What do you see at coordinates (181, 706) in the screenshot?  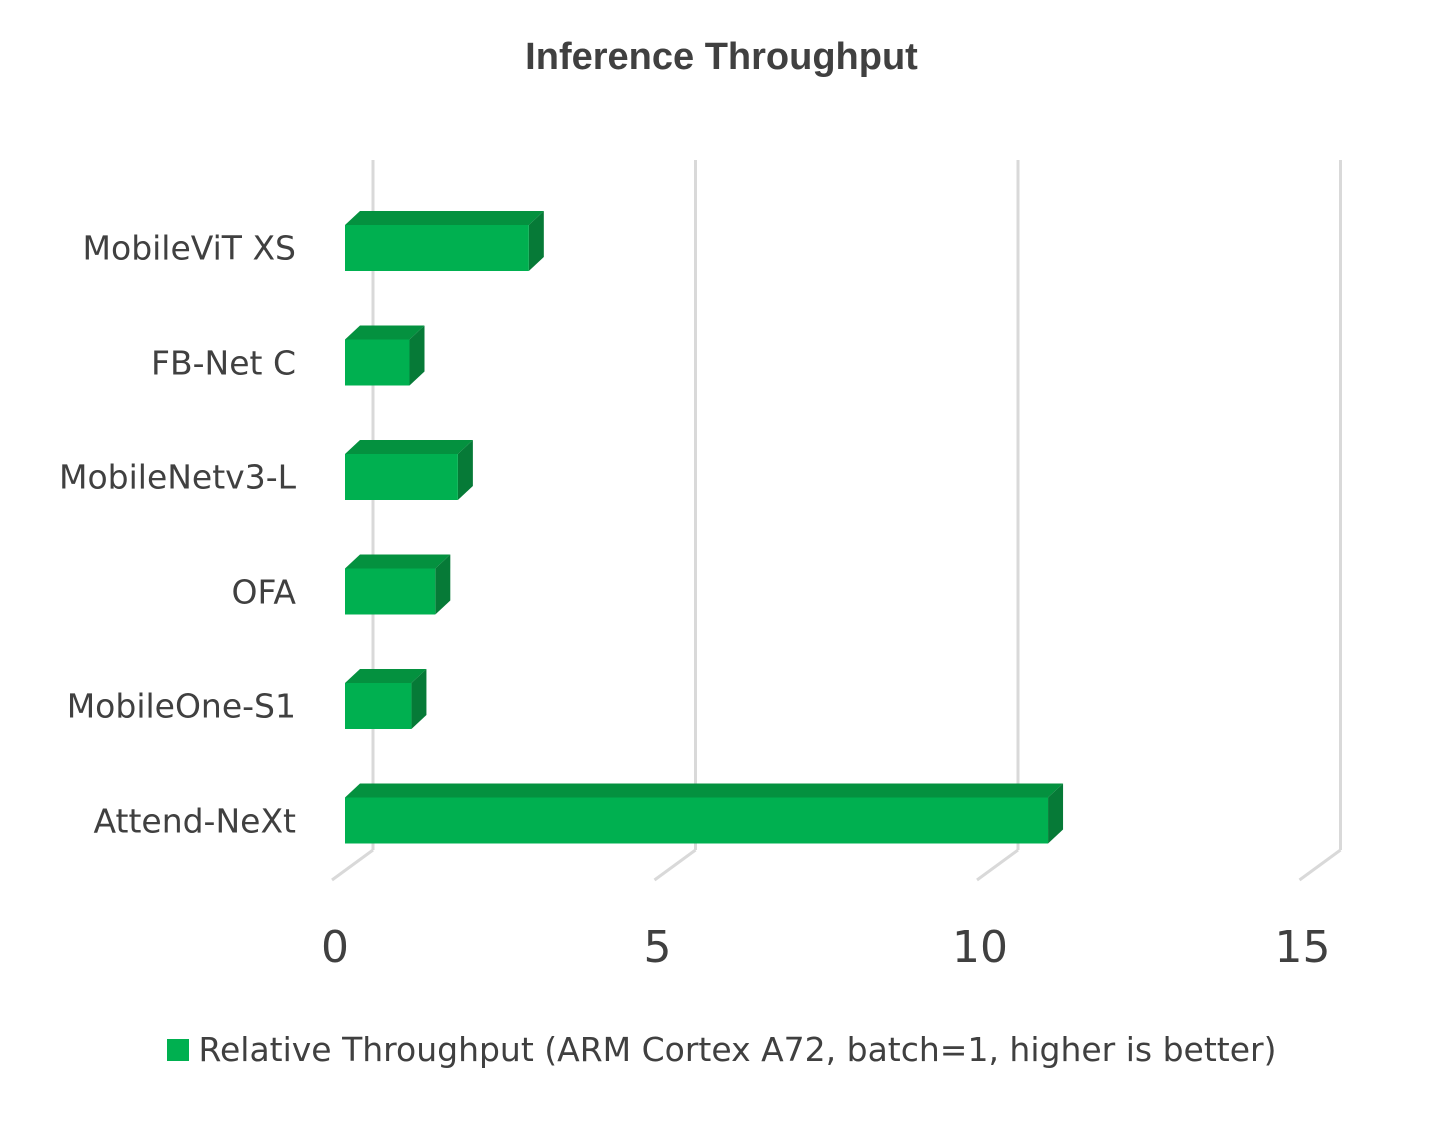 I see `category-label: MobileOne-S1` at bounding box center [181, 706].